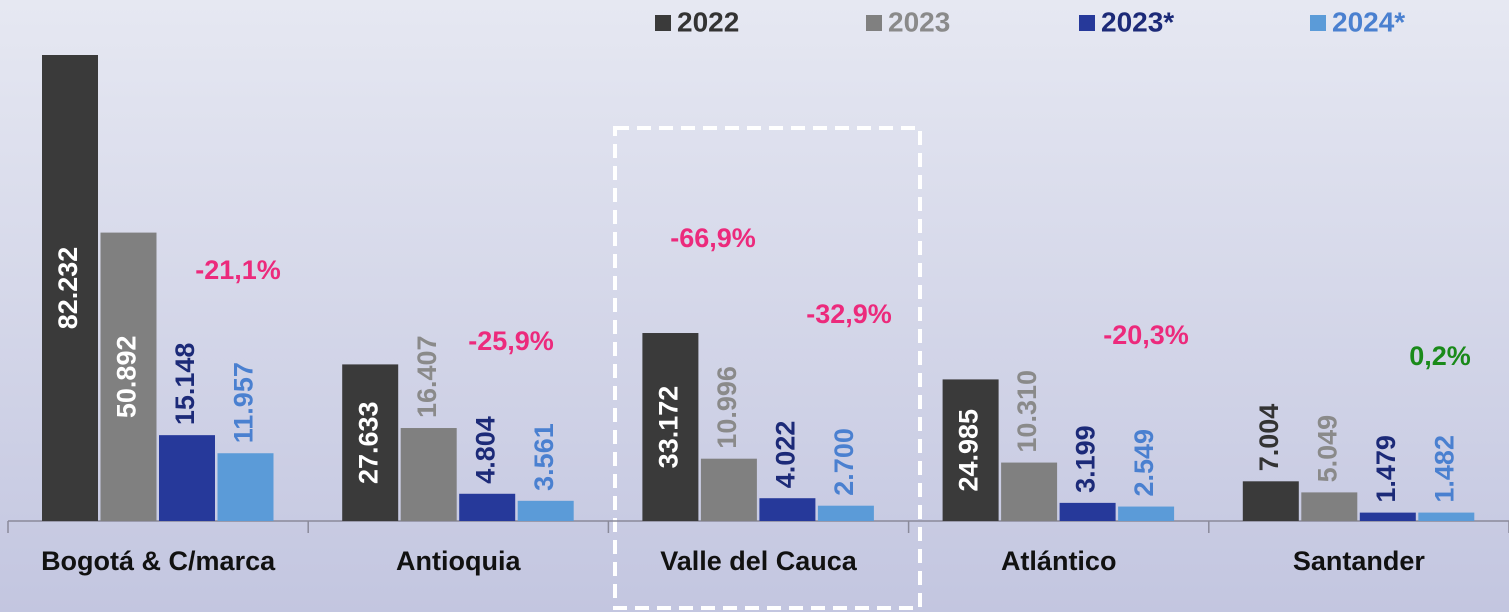 The width and height of the screenshot is (1509, 612). I want to click on legend-label: 2022, so click(708, 21).